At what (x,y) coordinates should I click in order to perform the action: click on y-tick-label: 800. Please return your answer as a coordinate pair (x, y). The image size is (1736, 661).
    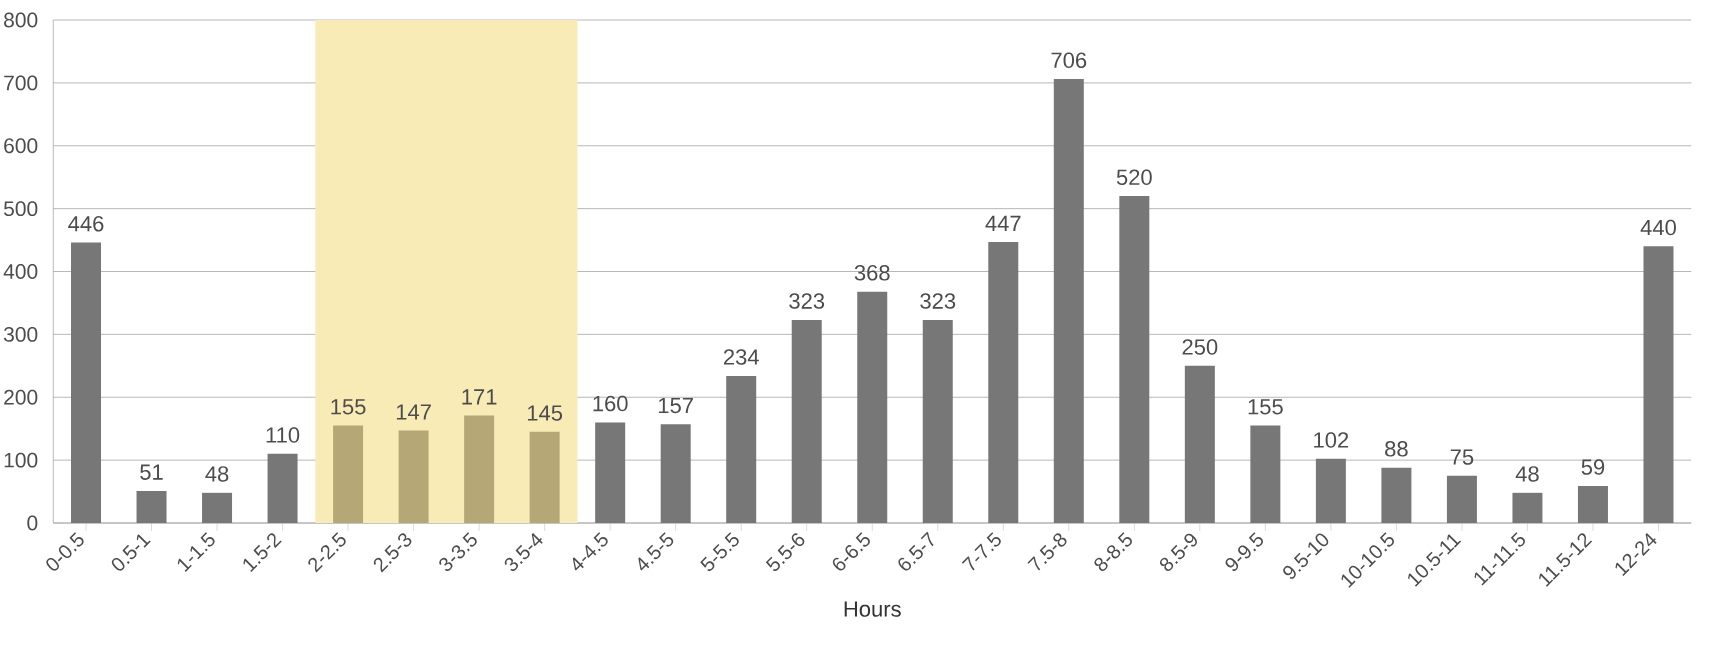
    Looking at the image, I should click on (21, 20).